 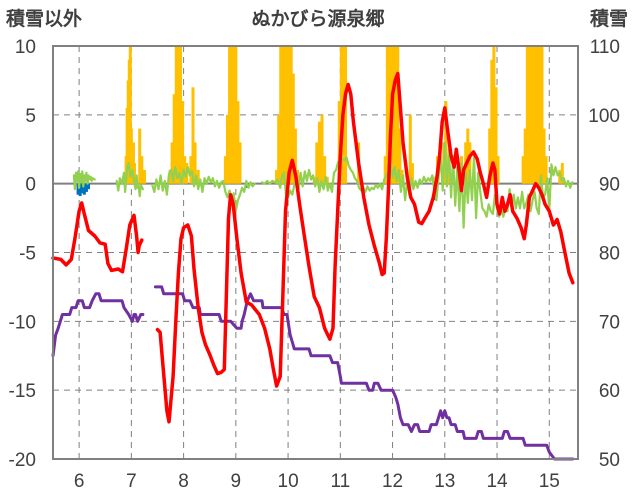 What do you see at coordinates (236, 481) in the screenshot?
I see `x-tick-label: 9` at bounding box center [236, 481].